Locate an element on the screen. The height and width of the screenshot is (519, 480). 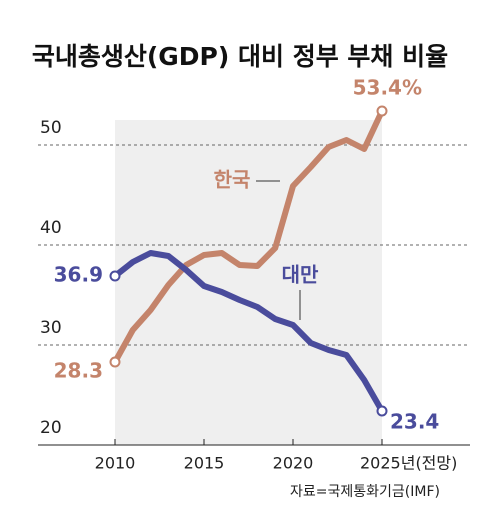
y-tick-label: 30 is located at coordinates (51, 328).